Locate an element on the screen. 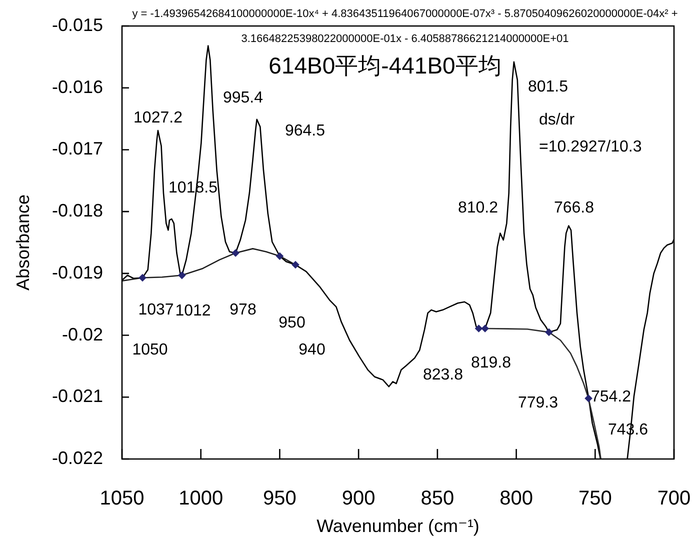 The height and width of the screenshot is (548, 692). x-axis-title: Wavenumber (cm⁻¹) is located at coordinates (398, 526).